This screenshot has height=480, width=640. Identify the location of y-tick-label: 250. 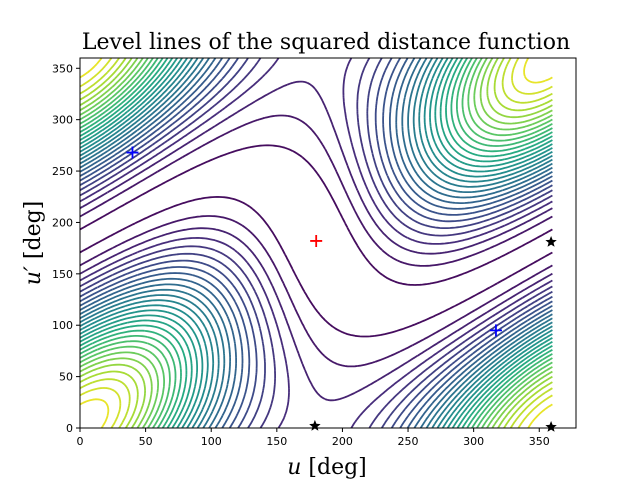
(62, 171).